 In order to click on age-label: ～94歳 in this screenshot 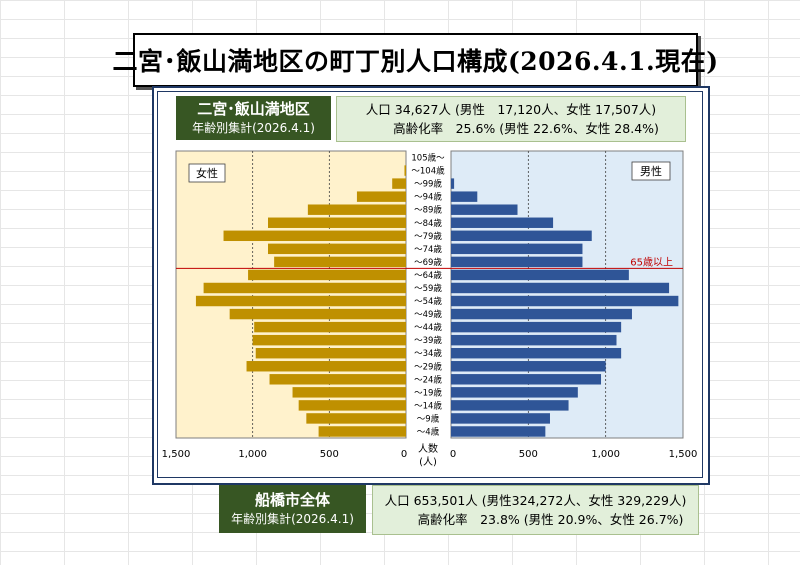, I will do `click(428, 197)`.